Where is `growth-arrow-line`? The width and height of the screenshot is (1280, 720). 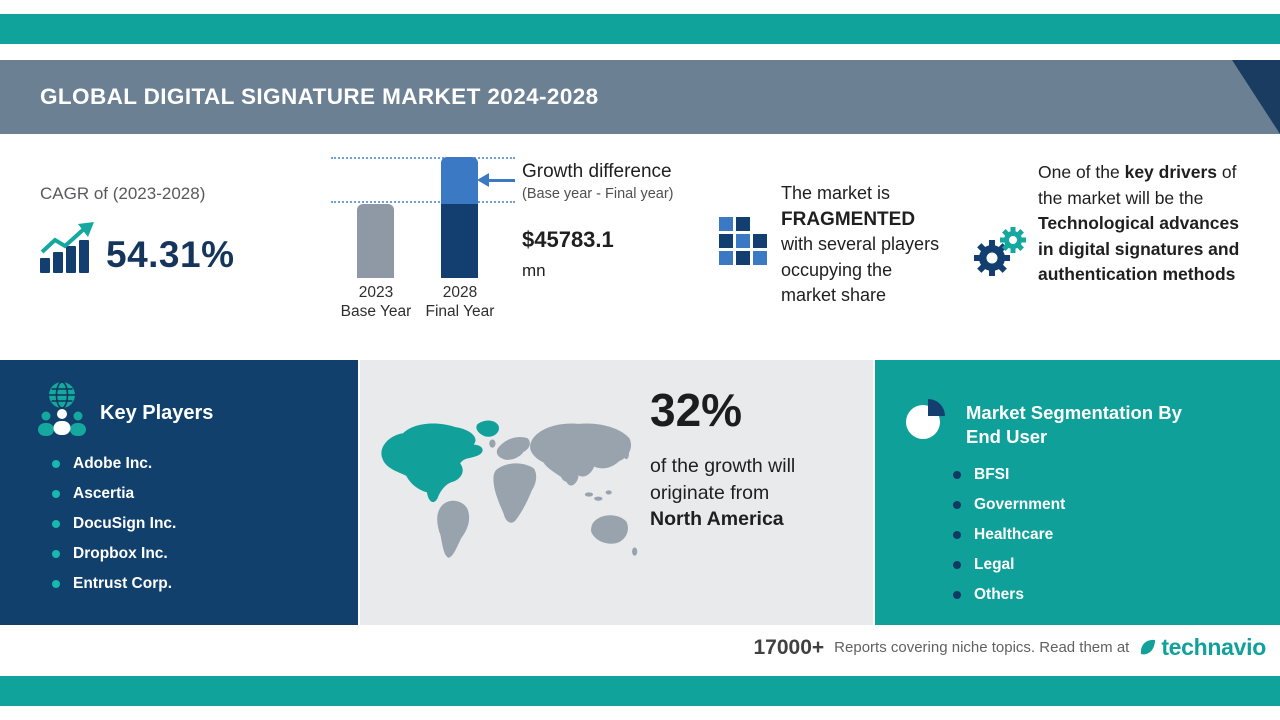 growth-arrow-line is located at coordinates (501, 180).